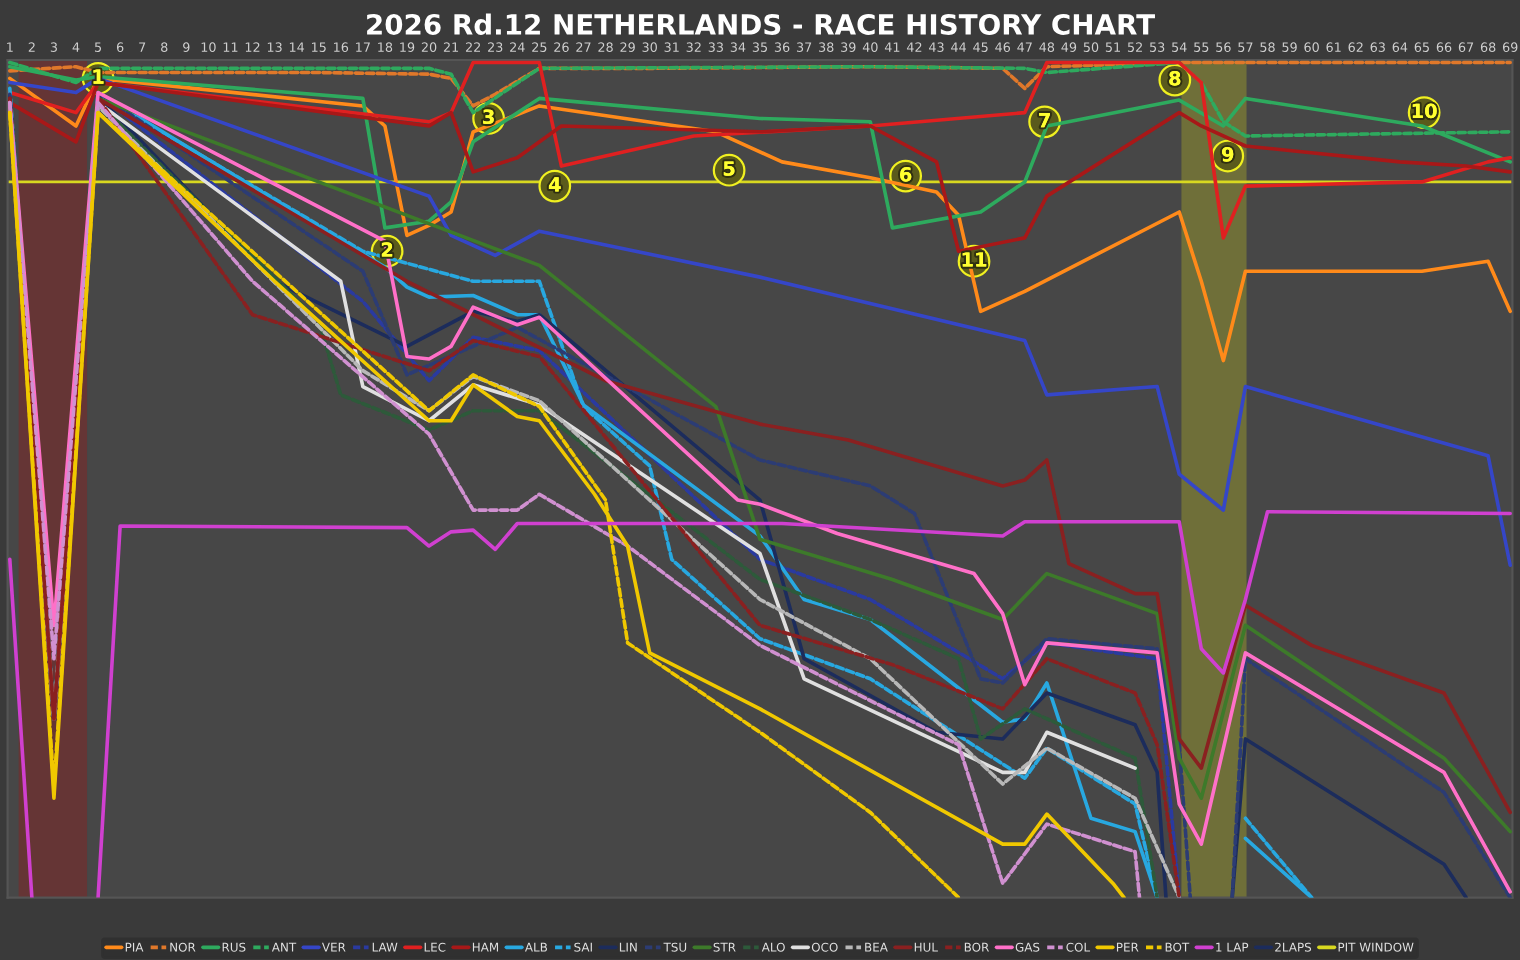  I want to click on chart-title: 2026 Rd.12 NETHERLANDS - RACE HISTORY CHART, so click(761, 24).